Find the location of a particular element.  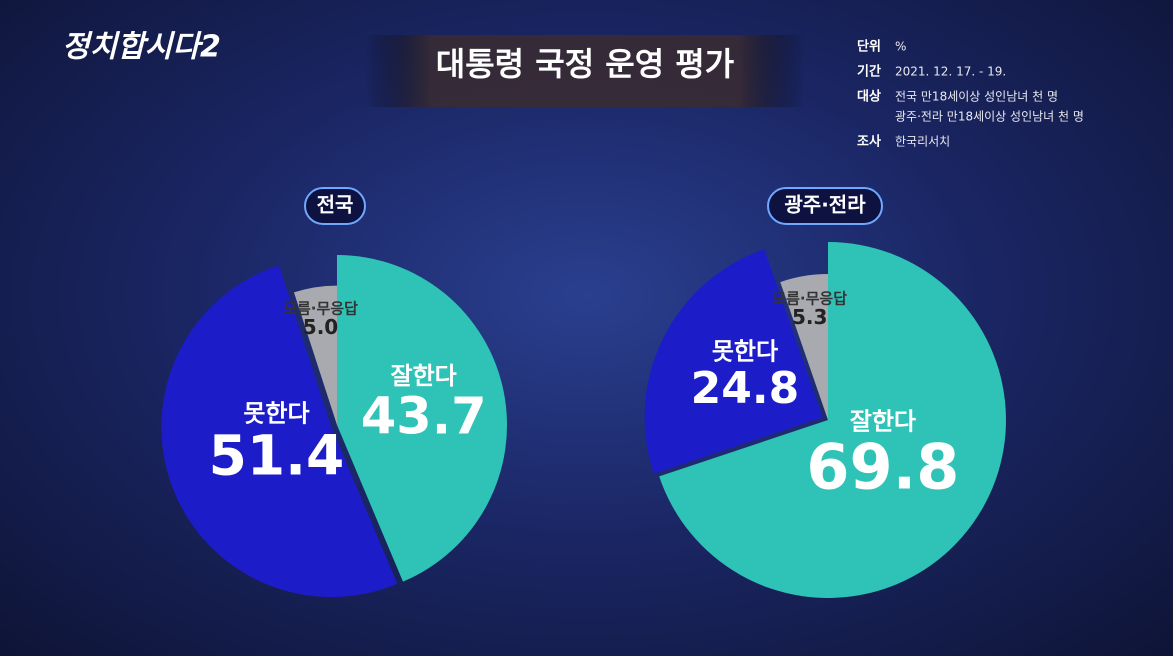

info-label: 조사 is located at coordinates (869, 142).